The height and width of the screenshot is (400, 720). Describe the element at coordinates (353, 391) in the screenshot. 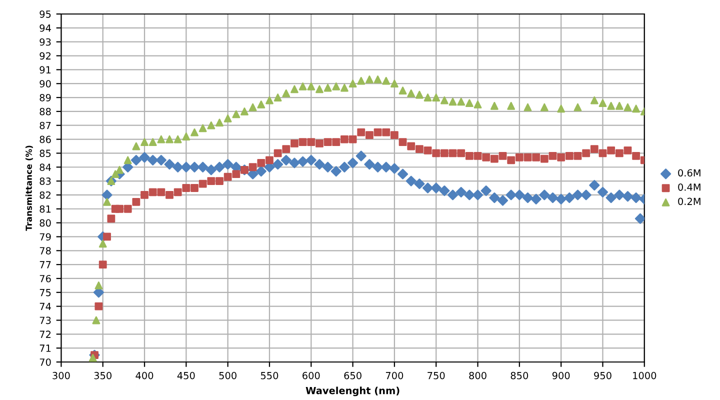

I see `x-axis-title: Wavelenght (nm)` at that location.